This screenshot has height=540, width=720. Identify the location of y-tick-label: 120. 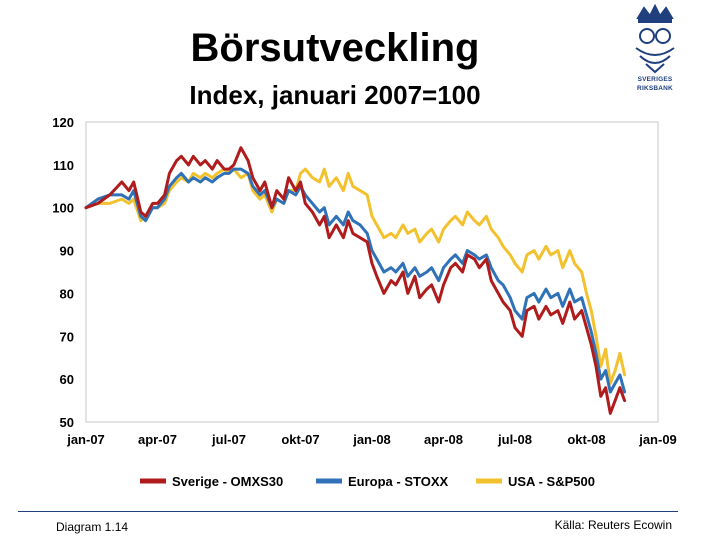
(63, 122).